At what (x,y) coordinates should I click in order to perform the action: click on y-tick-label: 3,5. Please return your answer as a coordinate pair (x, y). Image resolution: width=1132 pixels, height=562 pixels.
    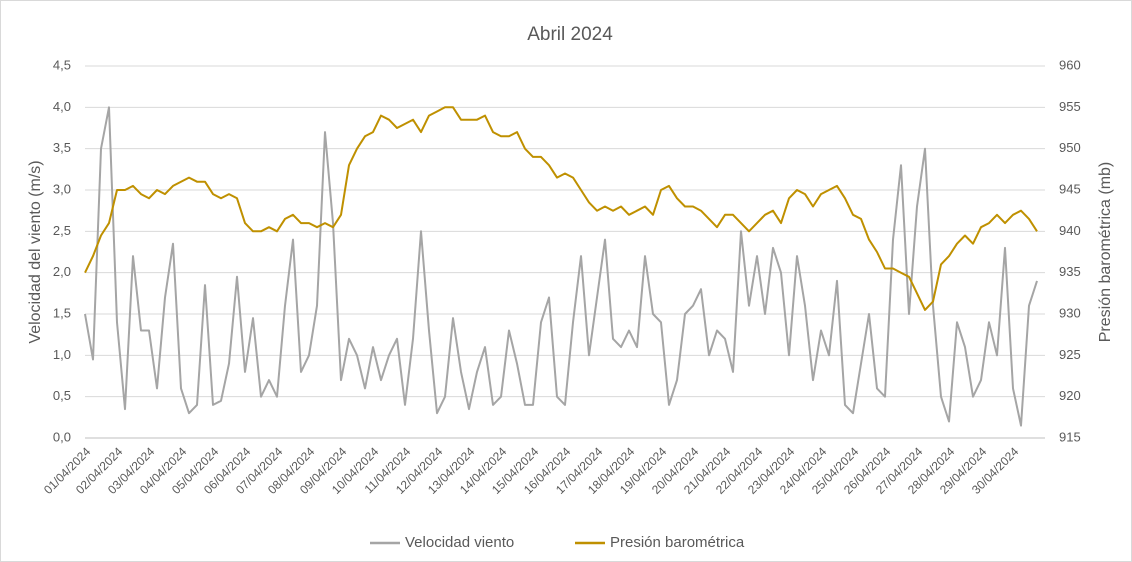
    Looking at the image, I should click on (62, 147).